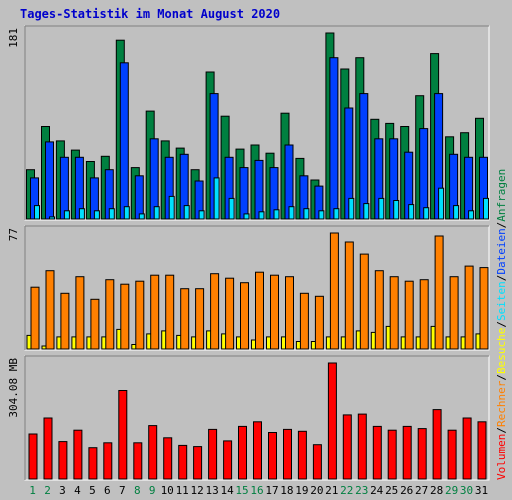 This screenshot has height=500, width=512. I want to click on x-tick-label-day-5: 5, so click(92, 490).